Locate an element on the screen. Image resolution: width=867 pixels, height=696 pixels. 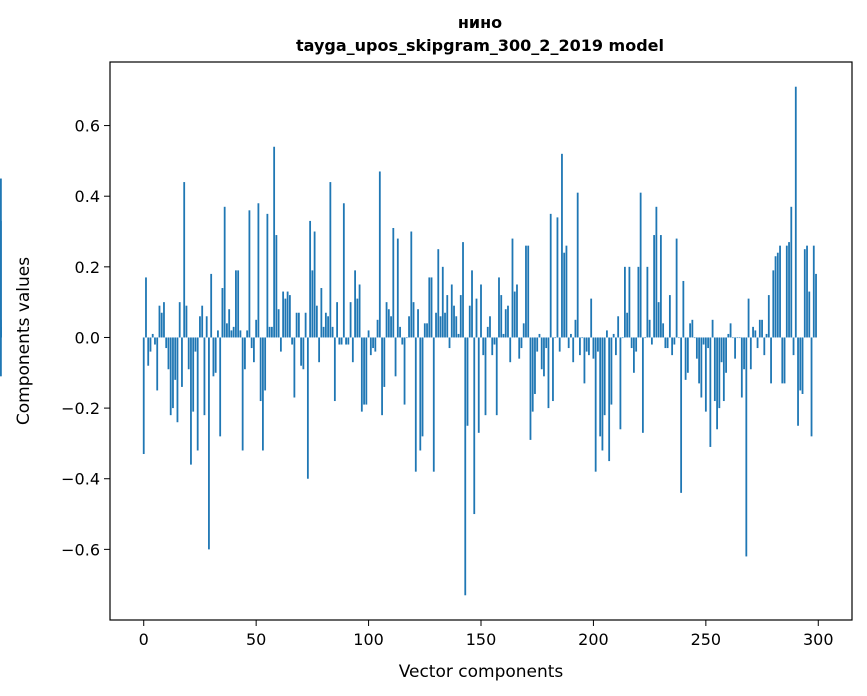
x-tick-label: 250 is located at coordinates (706, 639).